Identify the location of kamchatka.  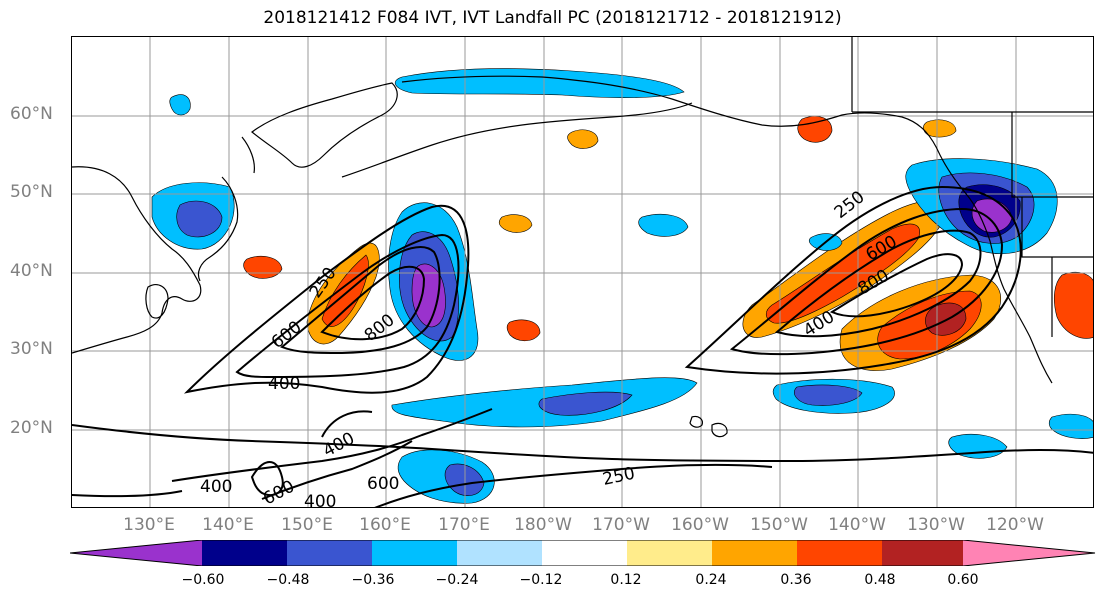
(324, 125).